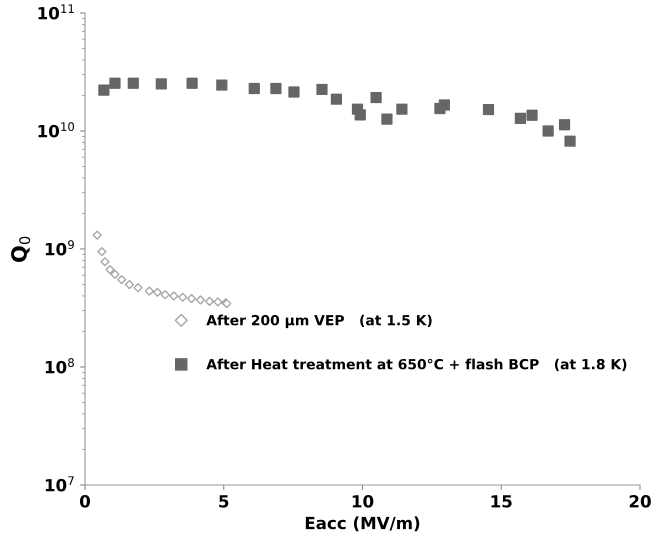  What do you see at coordinates (319, 321) in the screenshot?
I see `legend-label: After 200 µm VEP (at 1.5 K)` at bounding box center [319, 321].